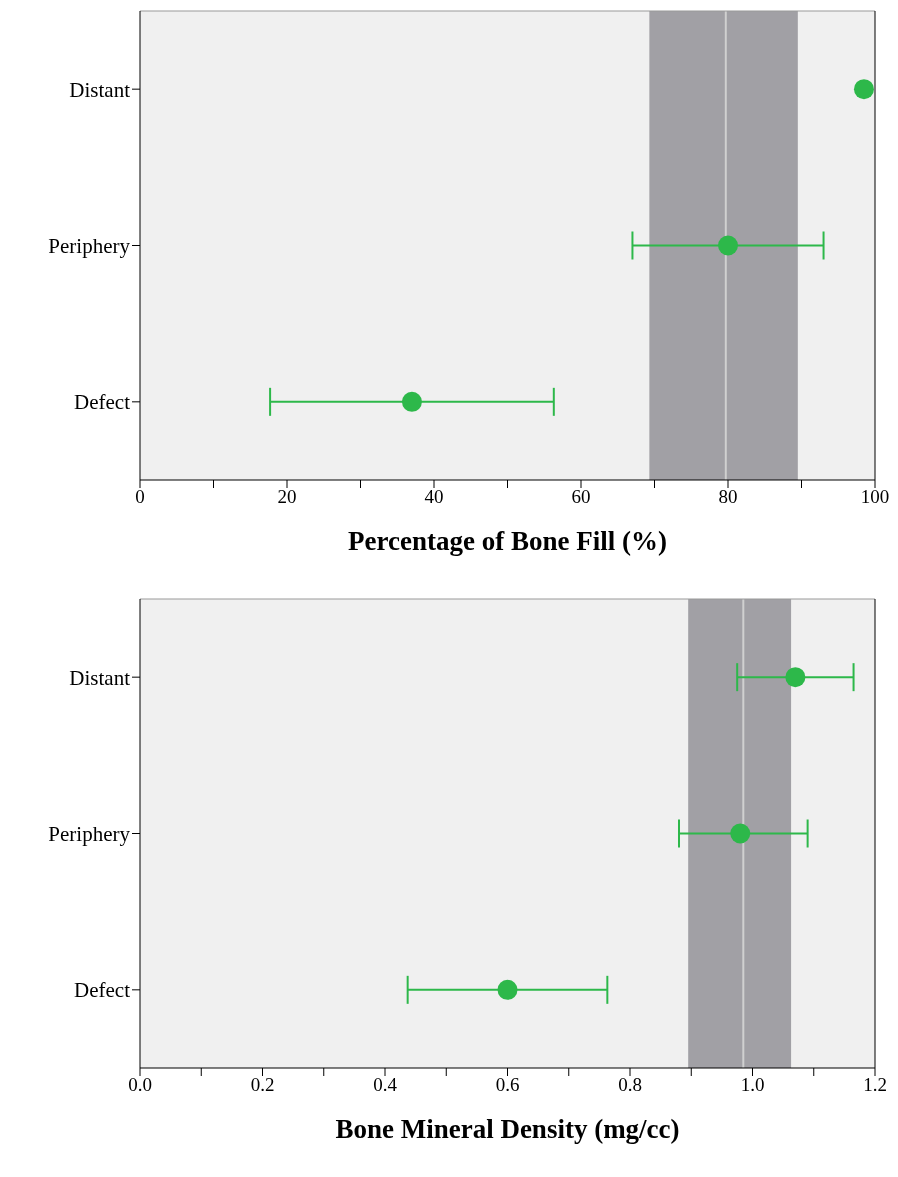 The image size is (898, 1177). What do you see at coordinates (507, 1129) in the screenshot?
I see `x-axis-title: Bone Mineral Density (mg/cc)` at bounding box center [507, 1129].